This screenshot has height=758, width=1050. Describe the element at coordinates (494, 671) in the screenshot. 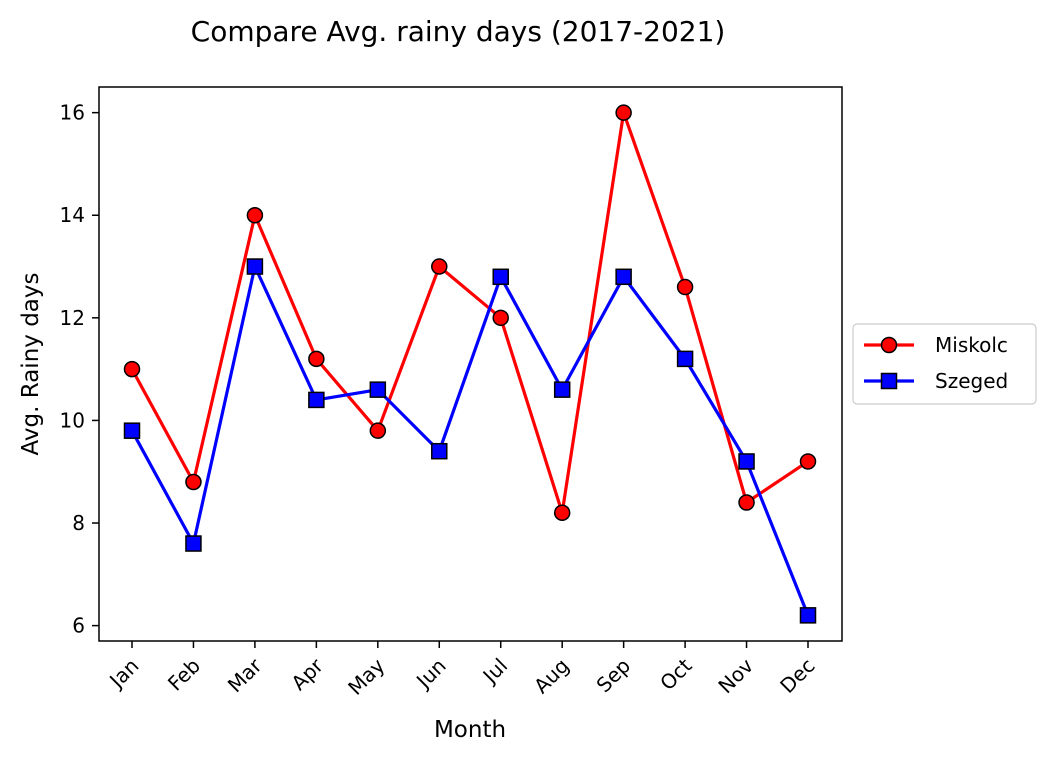

I see `x-tick-label: Jul` at that location.